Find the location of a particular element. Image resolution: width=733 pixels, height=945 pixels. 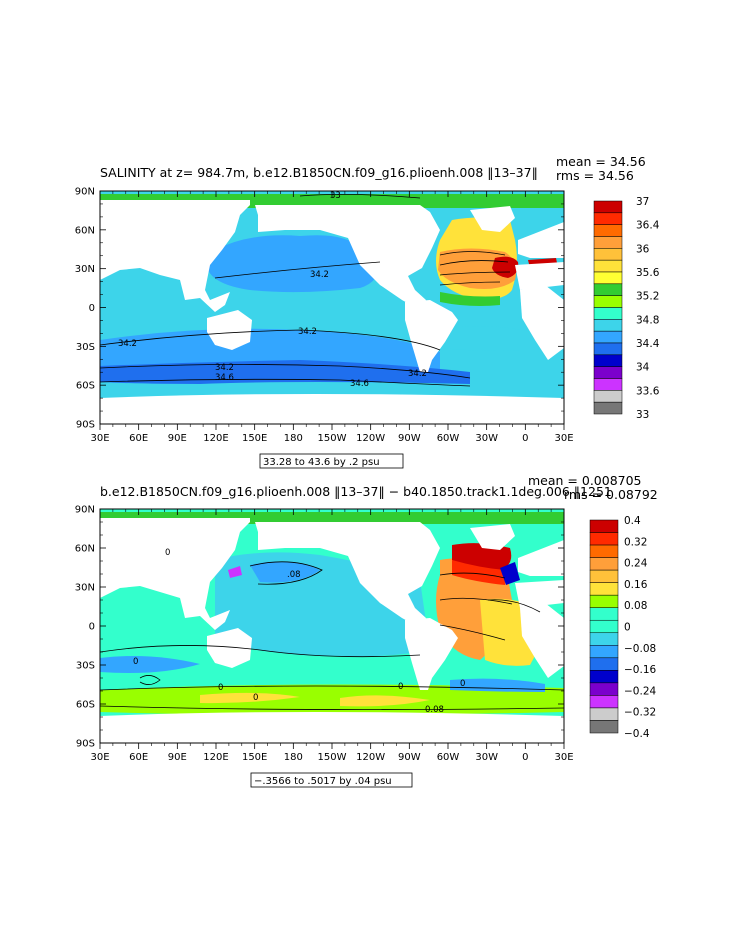

panel2-mean: mean = 0.008705 is located at coordinates (585, 480).